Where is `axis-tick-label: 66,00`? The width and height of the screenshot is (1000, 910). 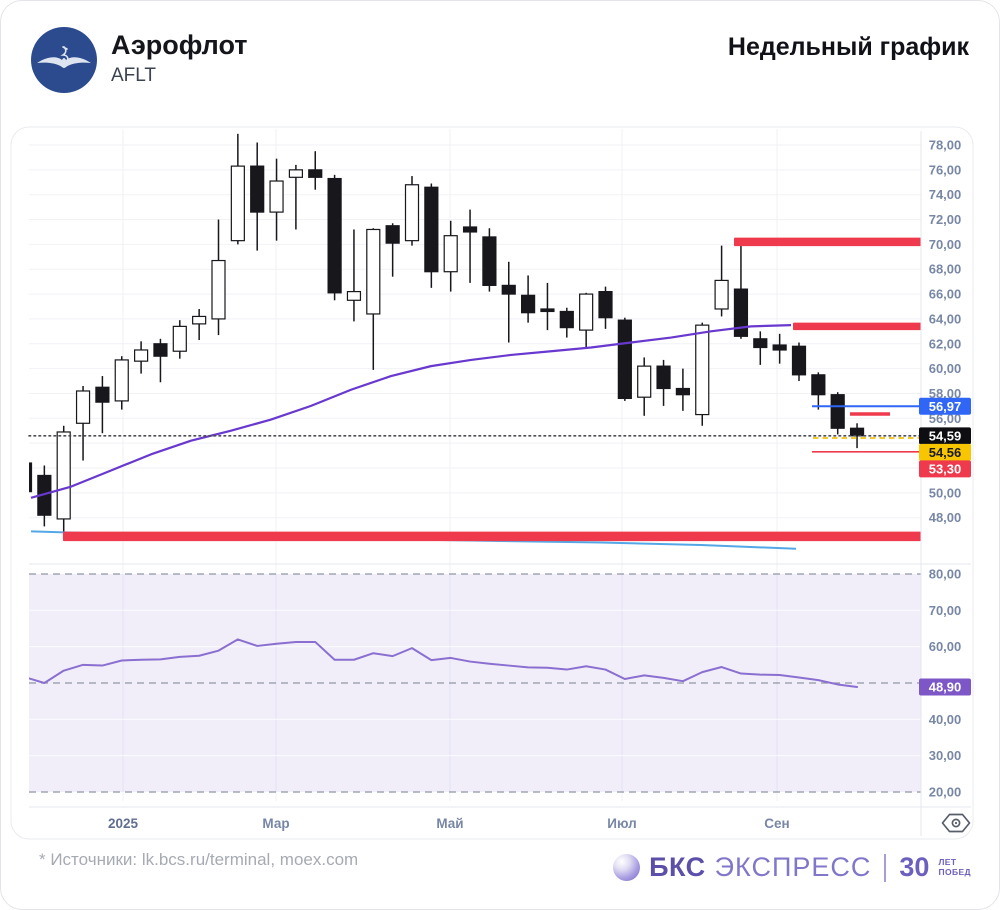 axis-tick-label: 66,00 is located at coordinates (945, 294).